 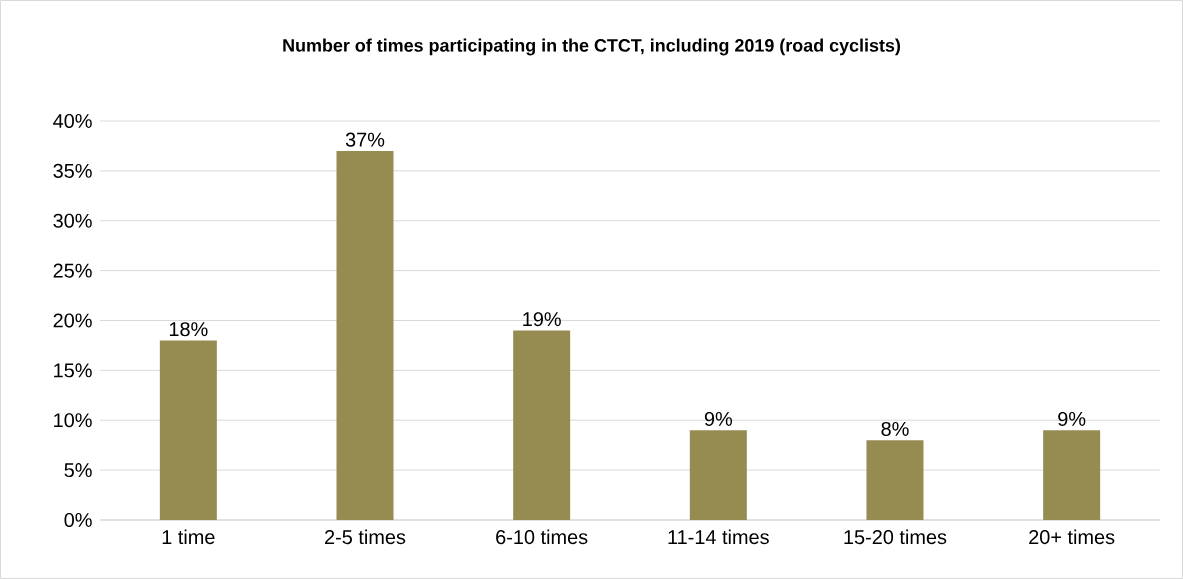 I want to click on x-tick-label: 15-20 times, so click(x=895, y=537).